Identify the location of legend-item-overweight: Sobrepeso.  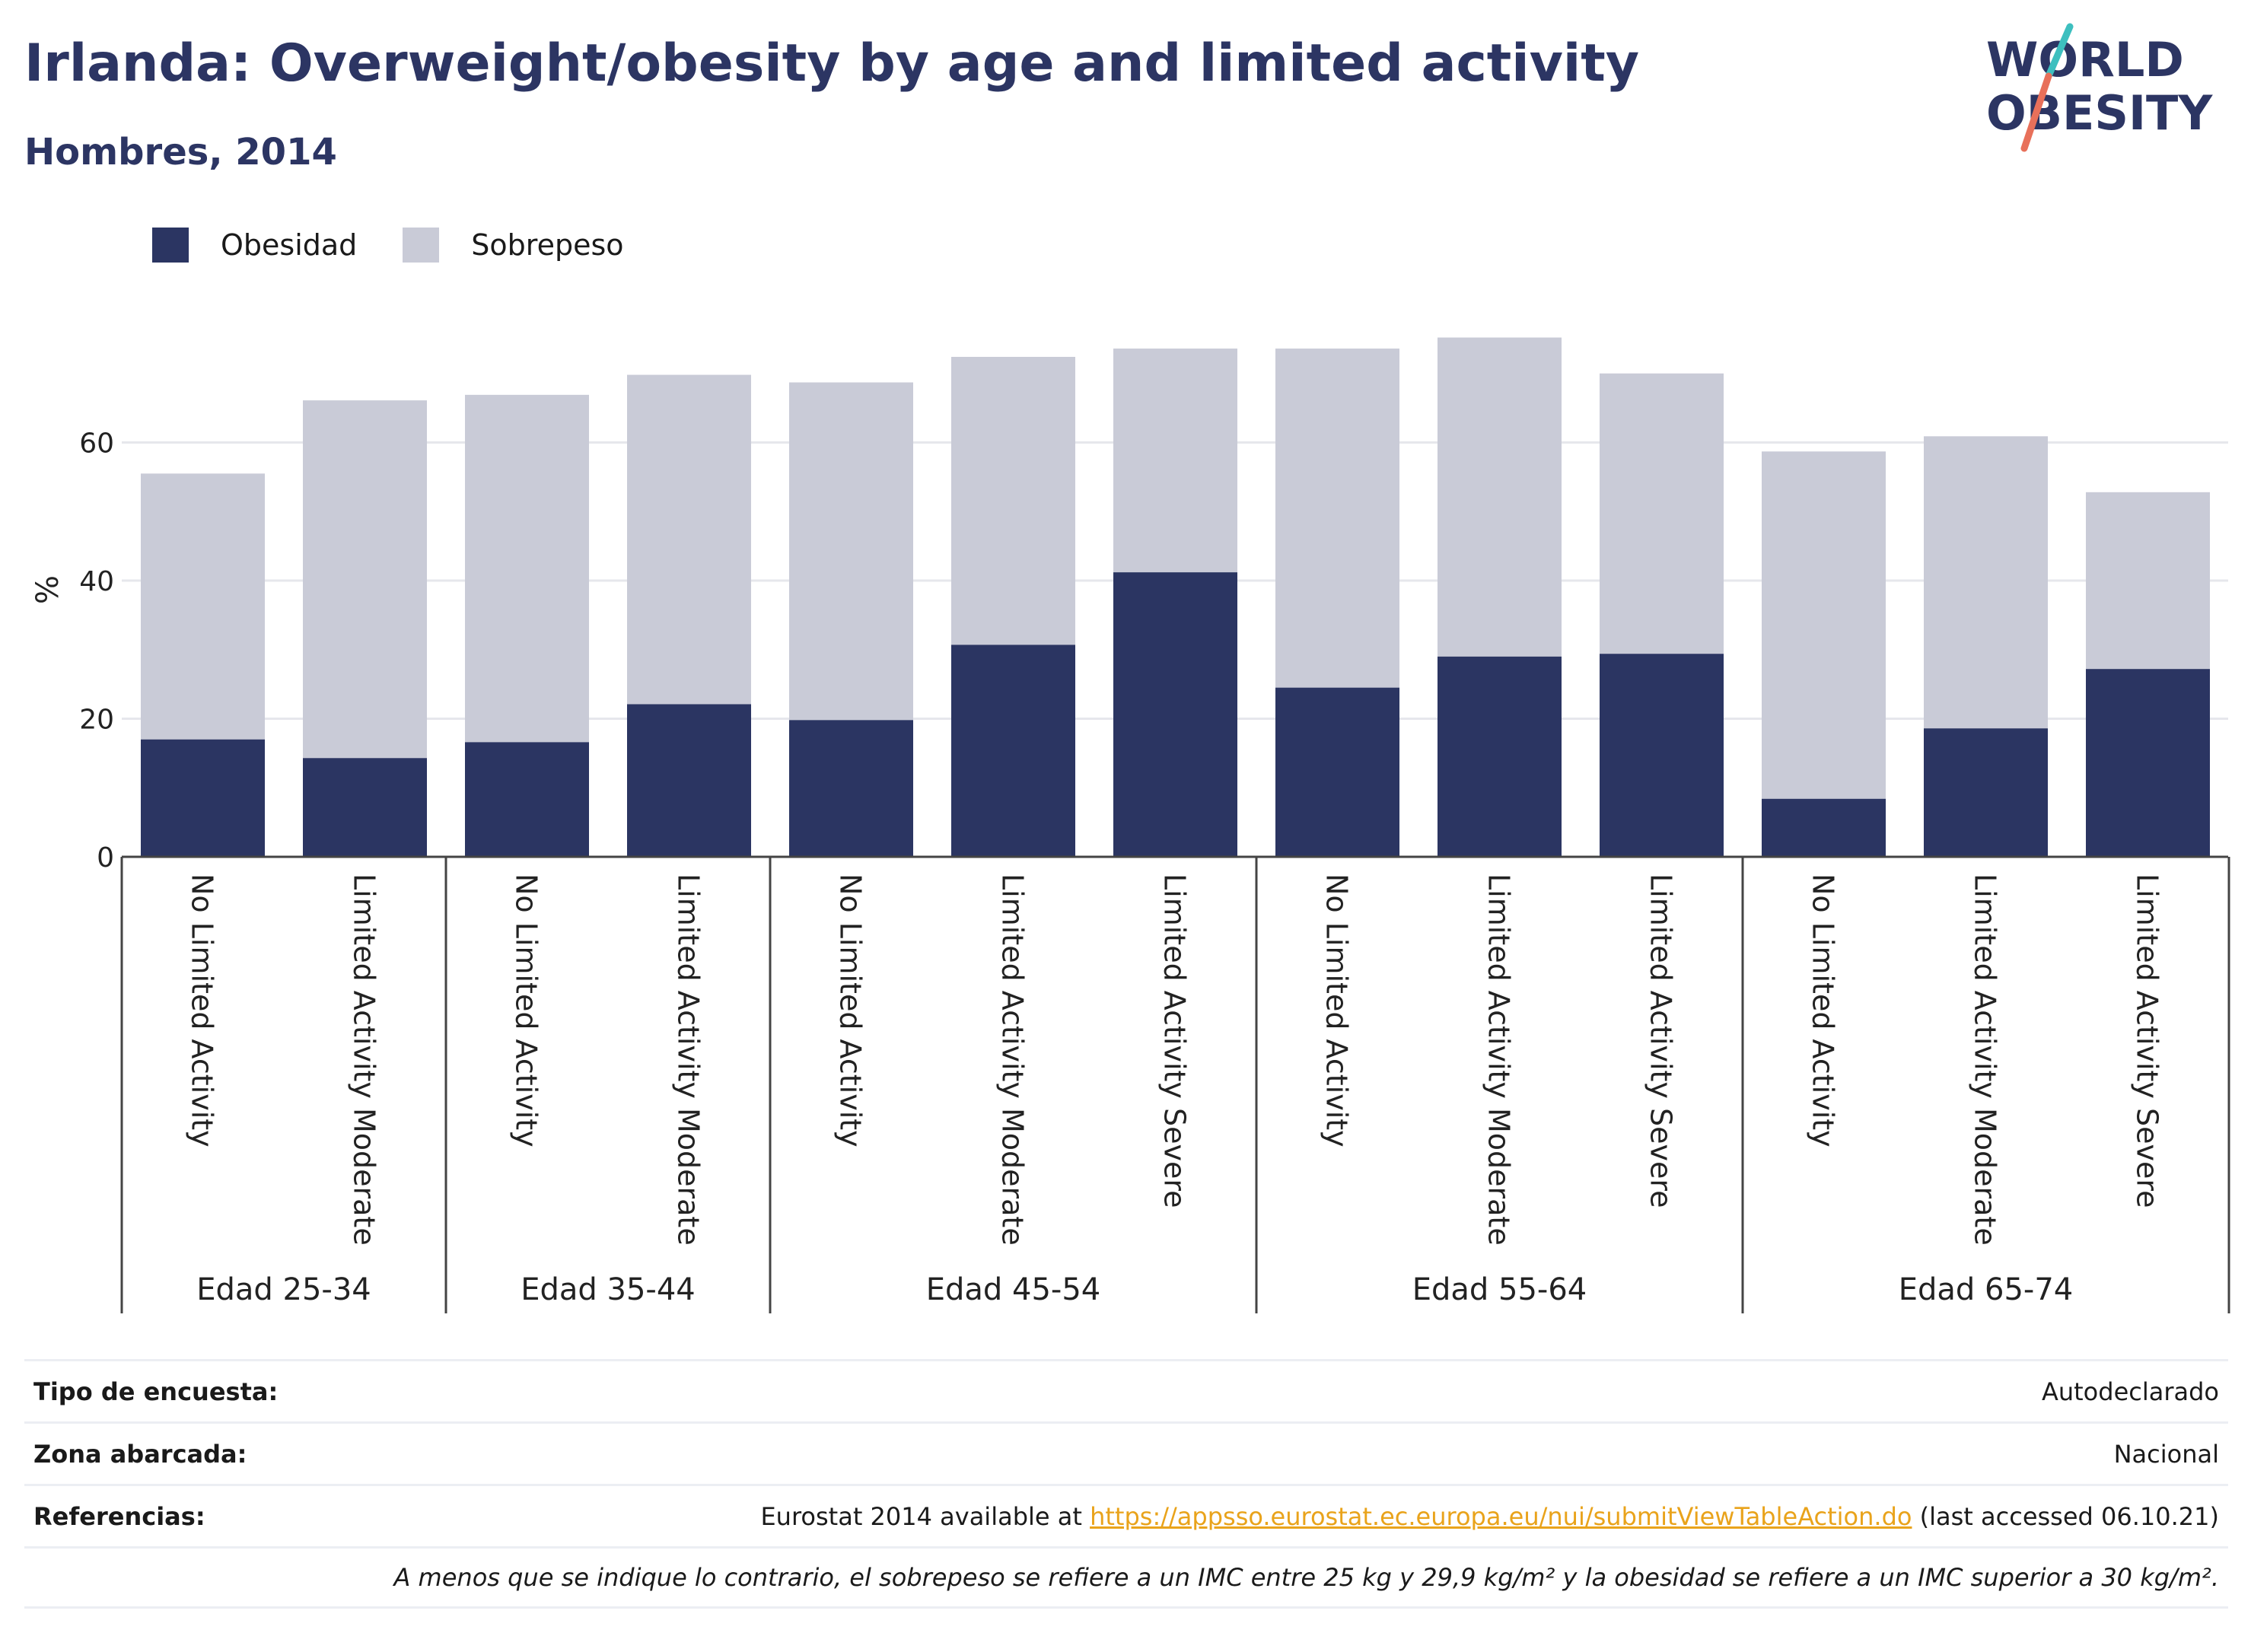
(513, 245).